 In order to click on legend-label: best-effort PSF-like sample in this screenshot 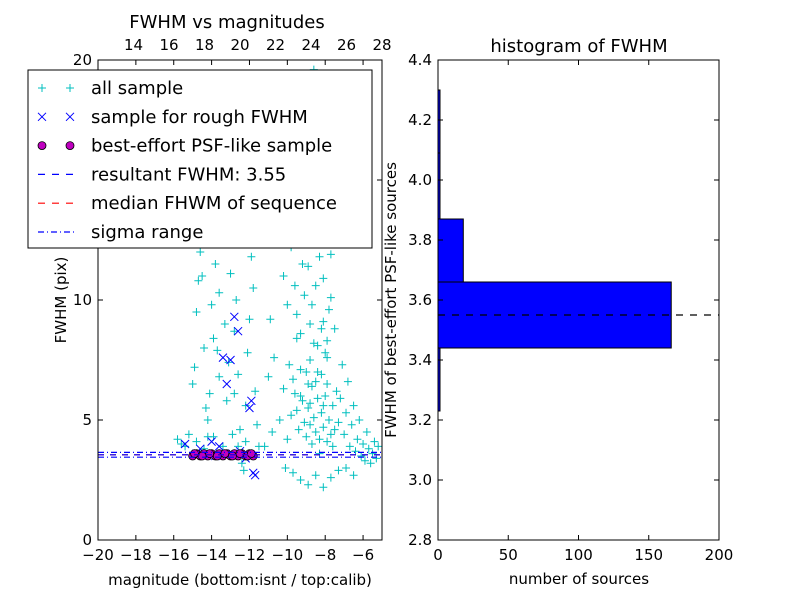, I will do `click(211, 146)`.